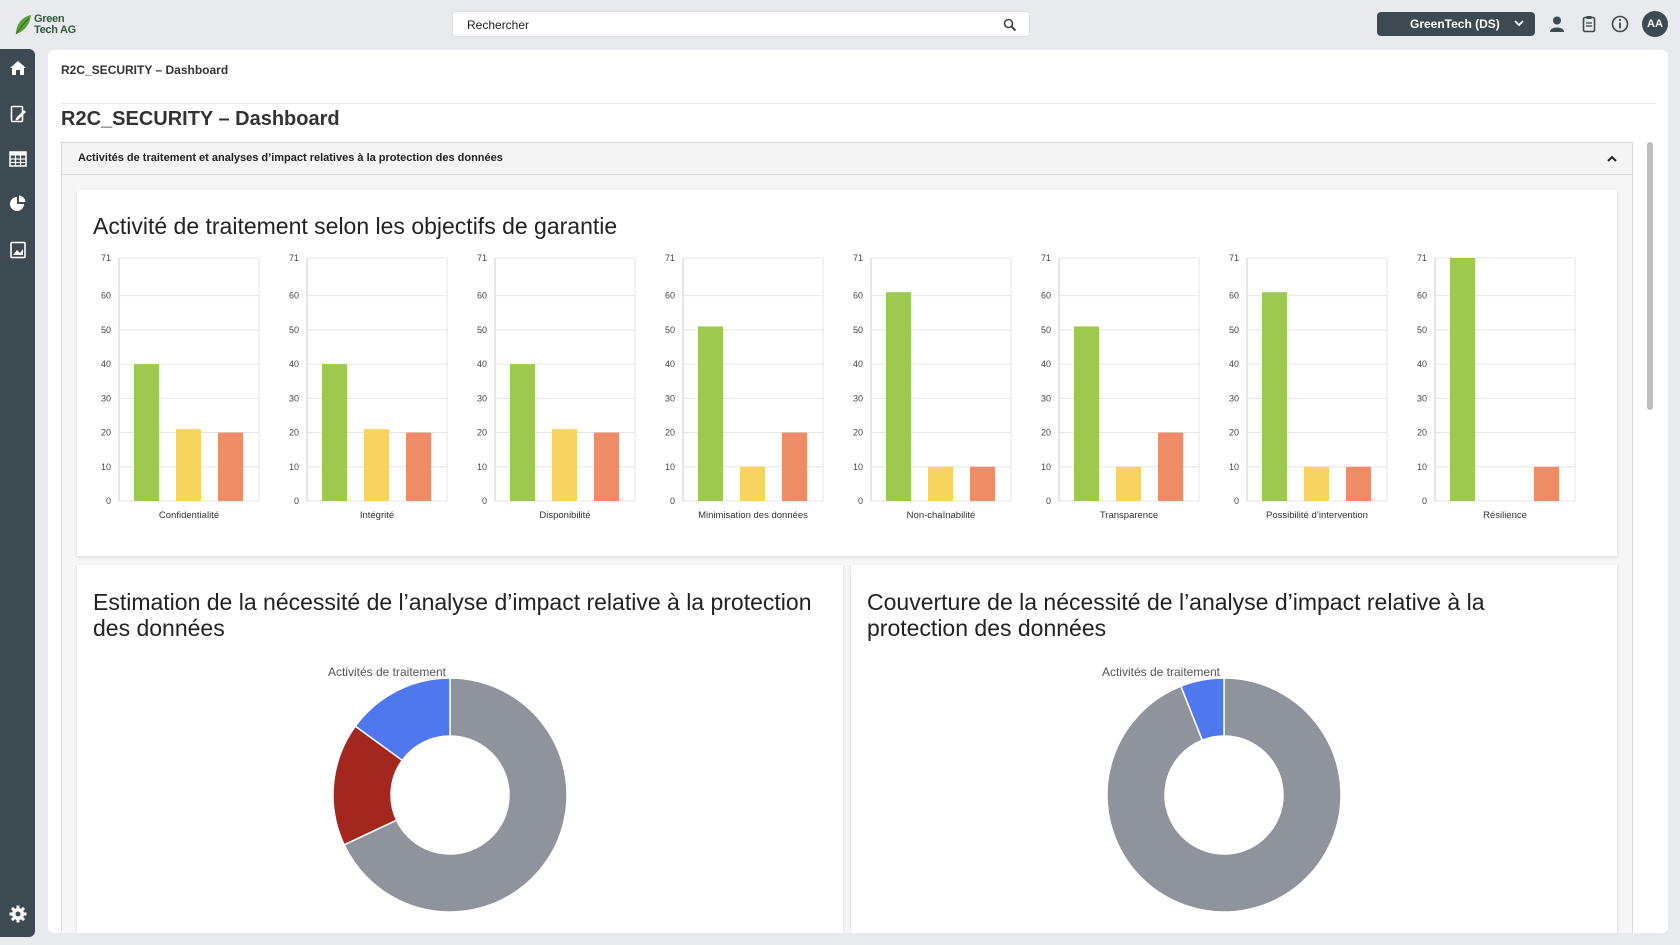 Image resolution: width=1680 pixels, height=945 pixels. What do you see at coordinates (498, 25) in the screenshot?
I see `search-placeholder: Rechercher` at bounding box center [498, 25].